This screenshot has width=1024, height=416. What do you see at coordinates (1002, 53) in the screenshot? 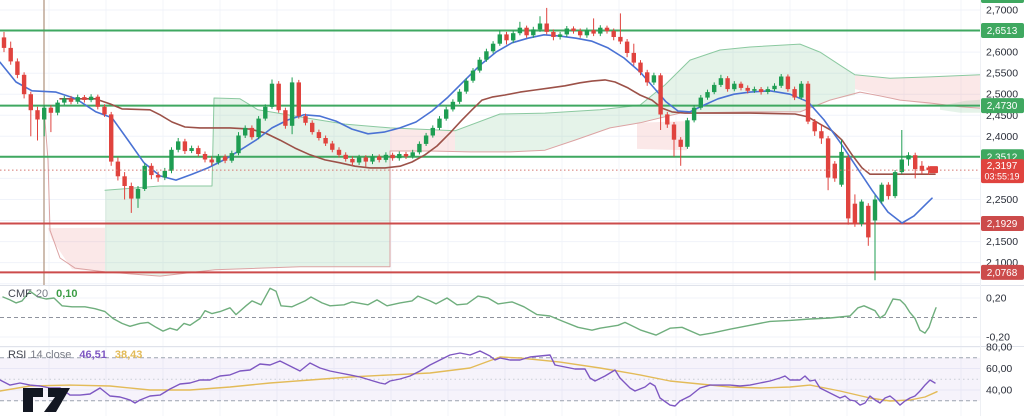
I see `svg-text: 2,6000` at bounding box center [1002, 53].